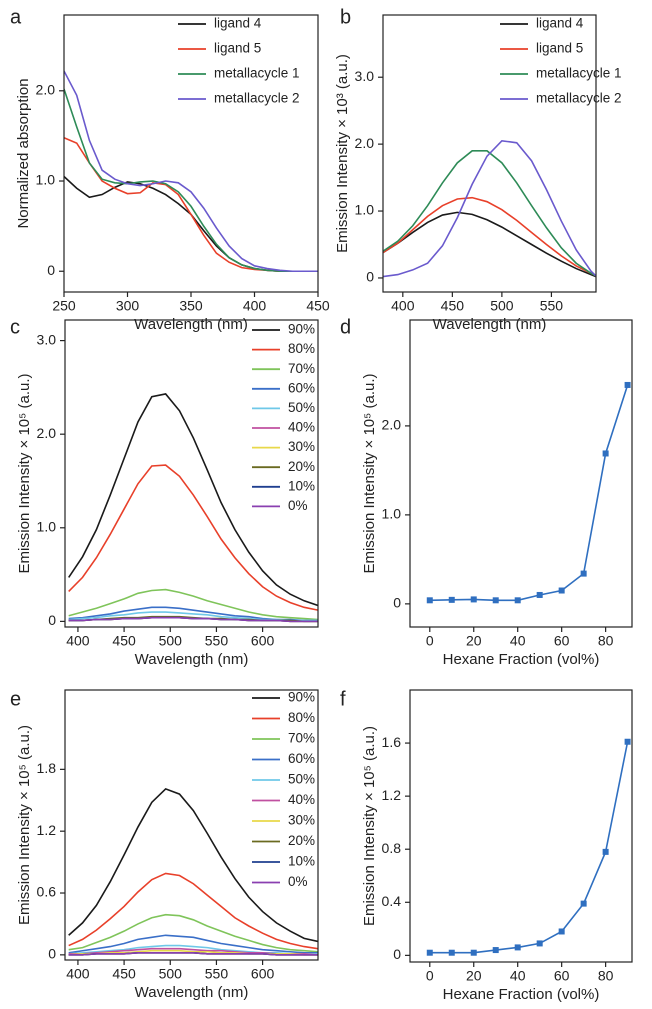 The width and height of the screenshot is (652, 1009). Describe the element at coordinates (392, 901) in the screenshot. I see `y-tick-label: 0.4` at that location.